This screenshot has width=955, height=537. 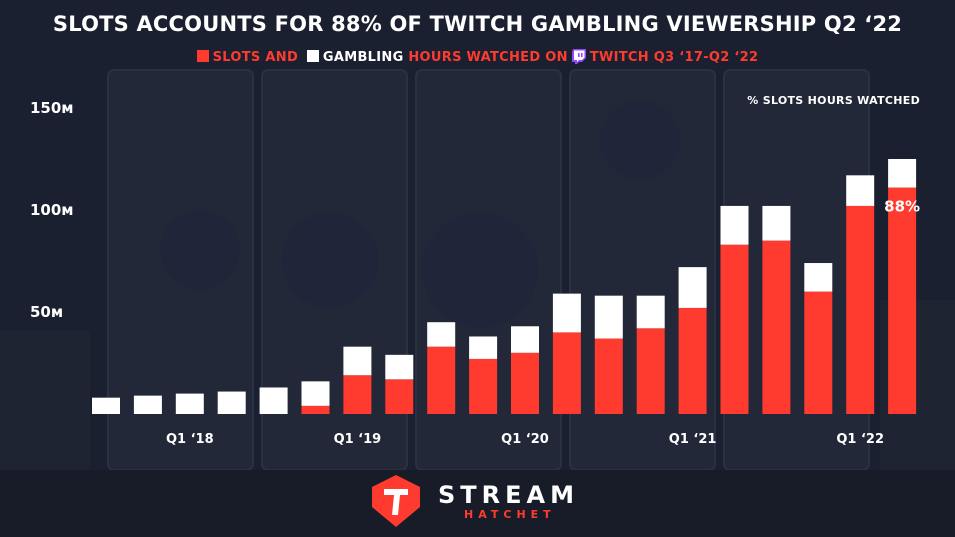 What do you see at coordinates (255, 57) in the screenshot?
I see `subtitle-part-slots: SLOTS AND` at bounding box center [255, 57].